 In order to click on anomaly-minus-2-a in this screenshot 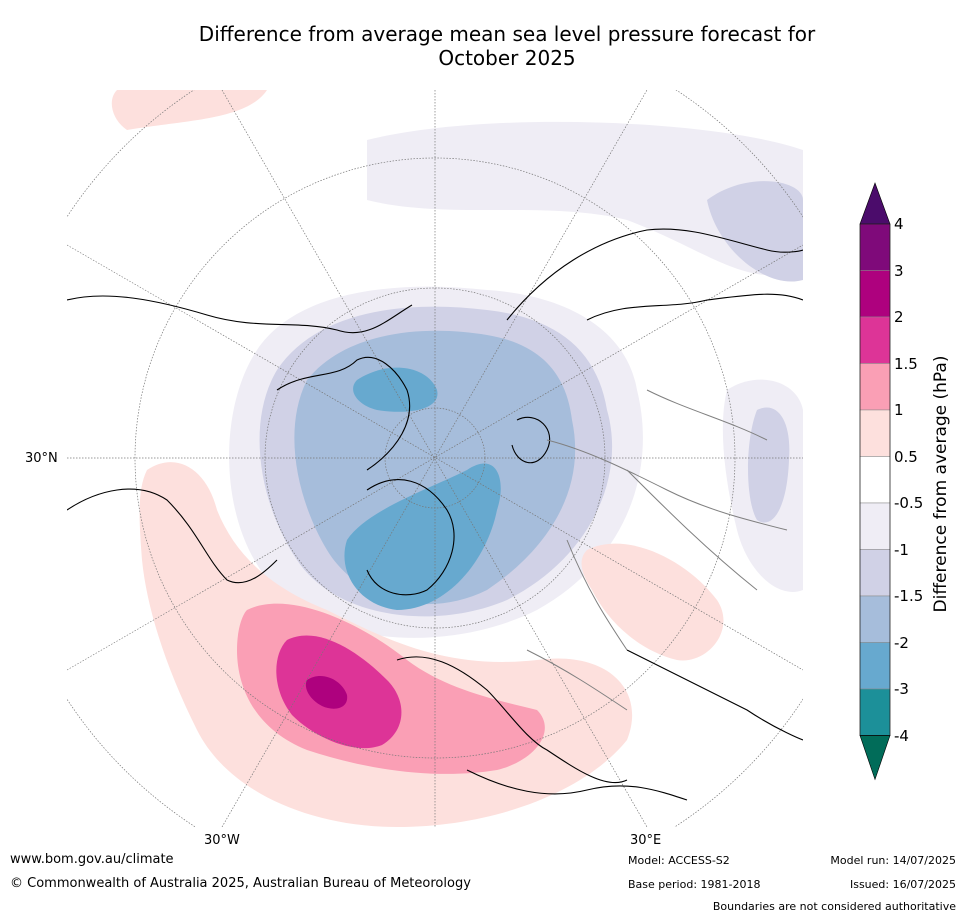, I will do `click(395, 389)`.